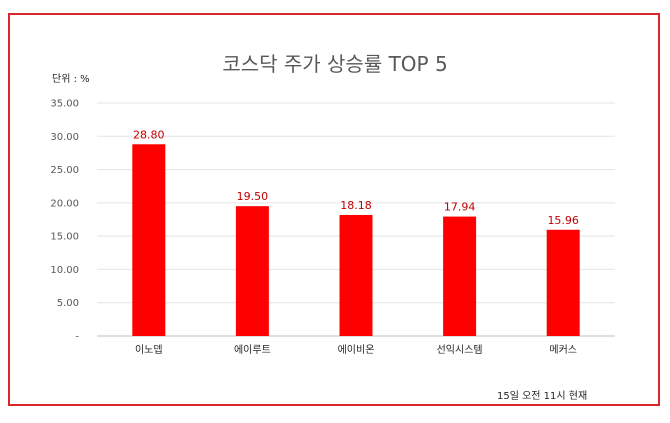 The image size is (670, 423). Describe the element at coordinates (356, 350) in the screenshot. I see `x-tick-label: 에이비온` at that location.